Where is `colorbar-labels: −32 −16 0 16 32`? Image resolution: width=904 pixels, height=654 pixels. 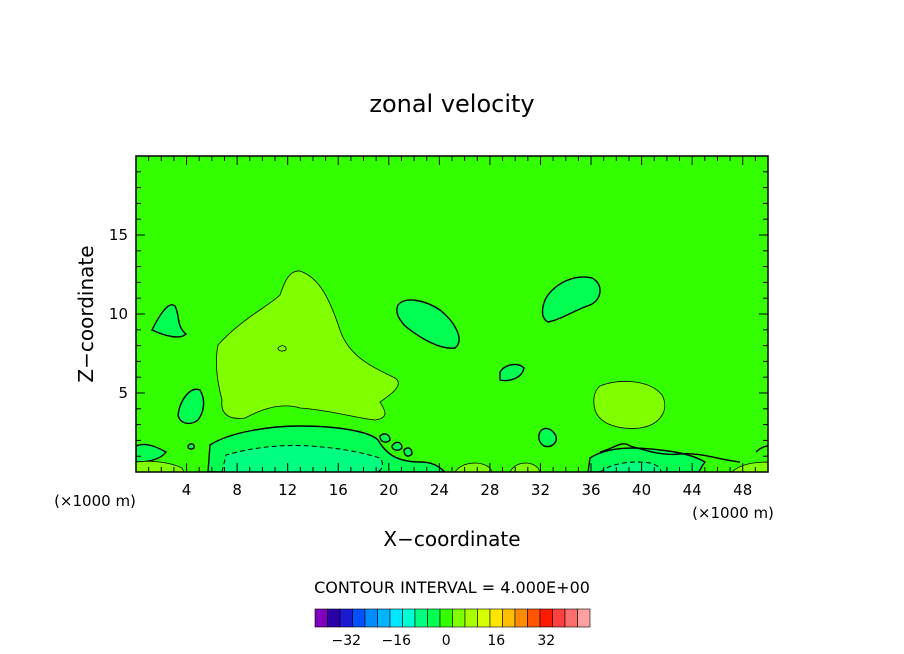
colorbar-labels: −32 −16 0 16 32 is located at coordinates (443, 641).